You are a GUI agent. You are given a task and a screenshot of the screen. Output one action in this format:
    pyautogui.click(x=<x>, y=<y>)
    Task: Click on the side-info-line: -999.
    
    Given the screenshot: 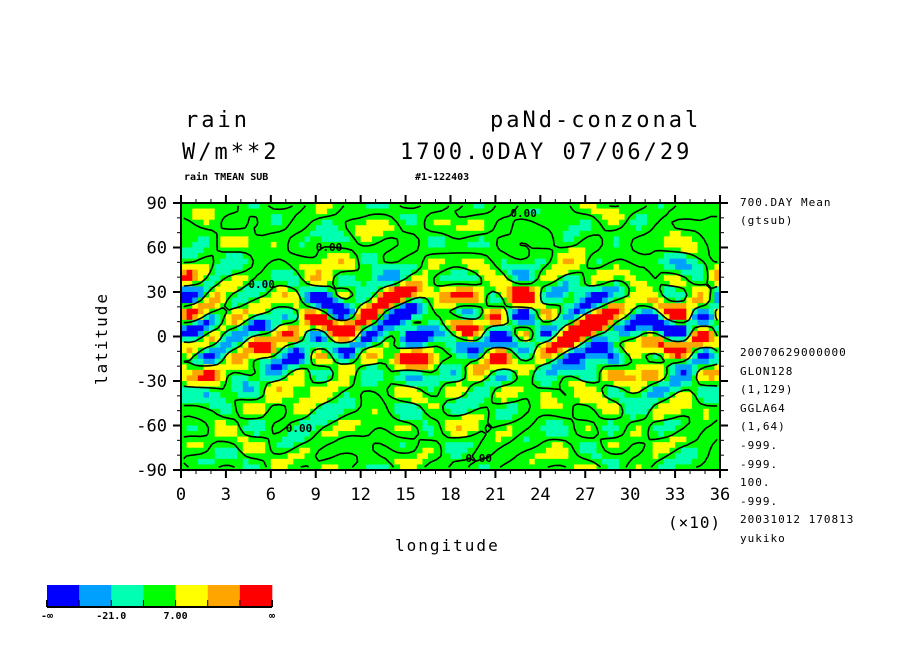 What is the action you would take?
    pyautogui.click(x=759, y=464)
    